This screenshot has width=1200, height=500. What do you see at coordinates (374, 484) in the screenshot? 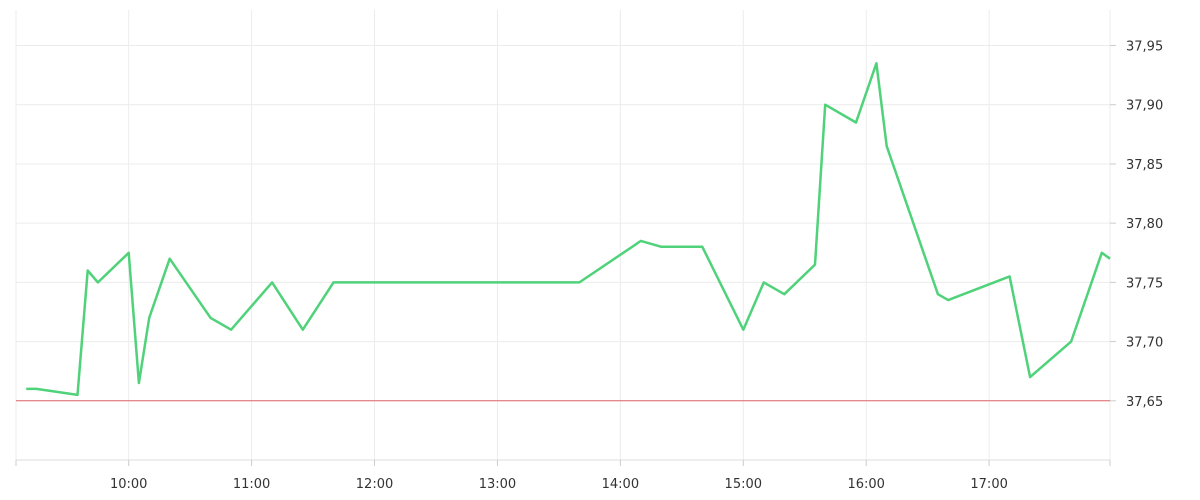
I see `x-tick-label: 12:00` at bounding box center [374, 484].